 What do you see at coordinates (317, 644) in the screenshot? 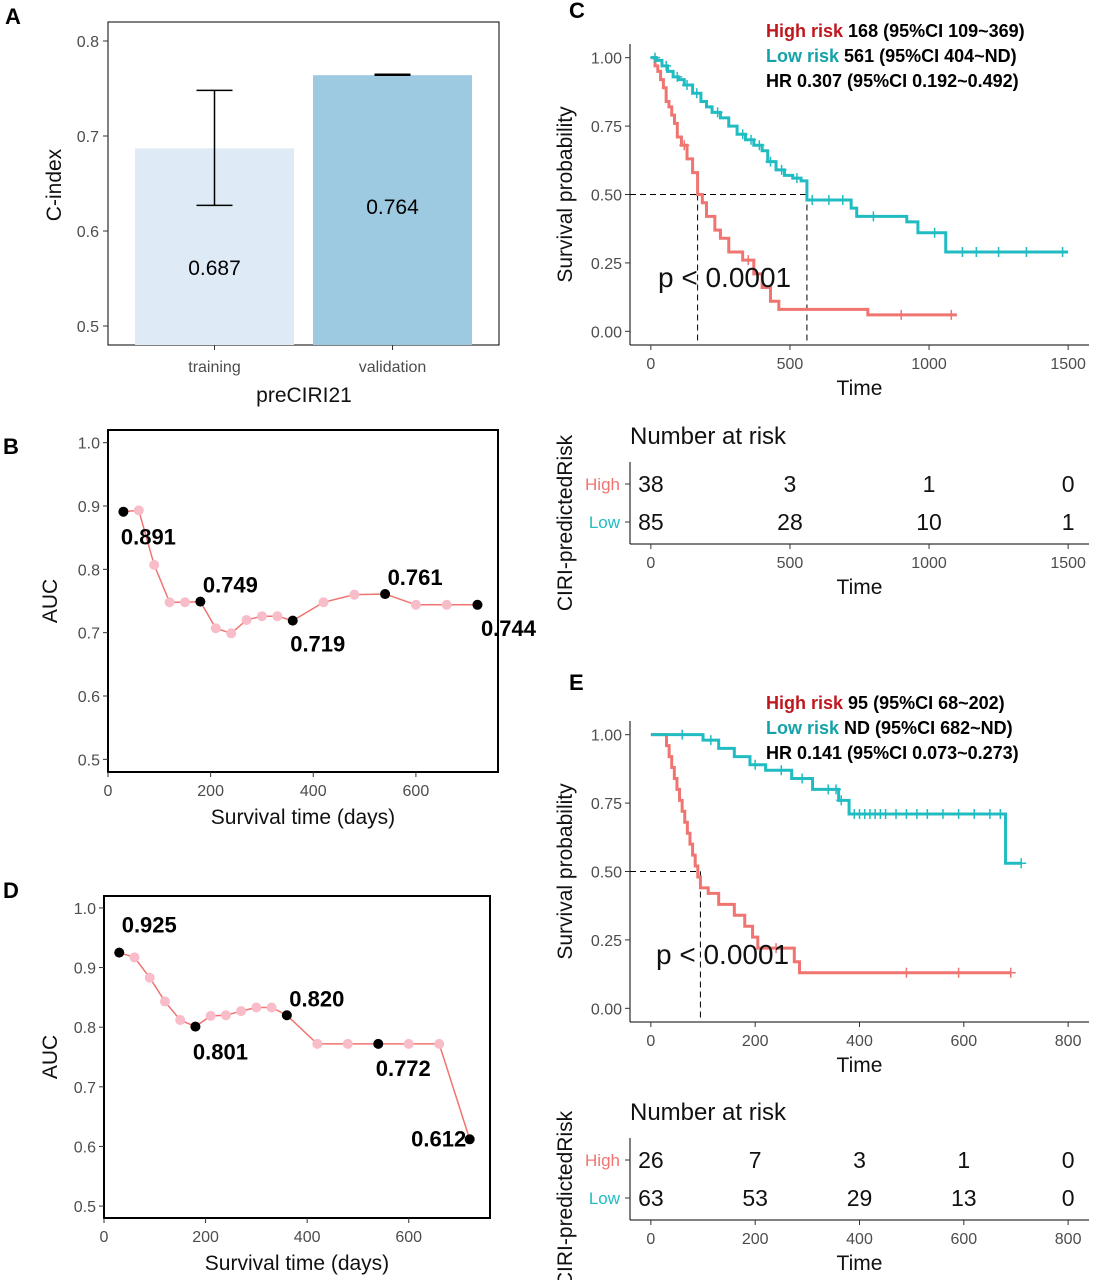
I see `auc-data-label: 0.719` at bounding box center [317, 644].